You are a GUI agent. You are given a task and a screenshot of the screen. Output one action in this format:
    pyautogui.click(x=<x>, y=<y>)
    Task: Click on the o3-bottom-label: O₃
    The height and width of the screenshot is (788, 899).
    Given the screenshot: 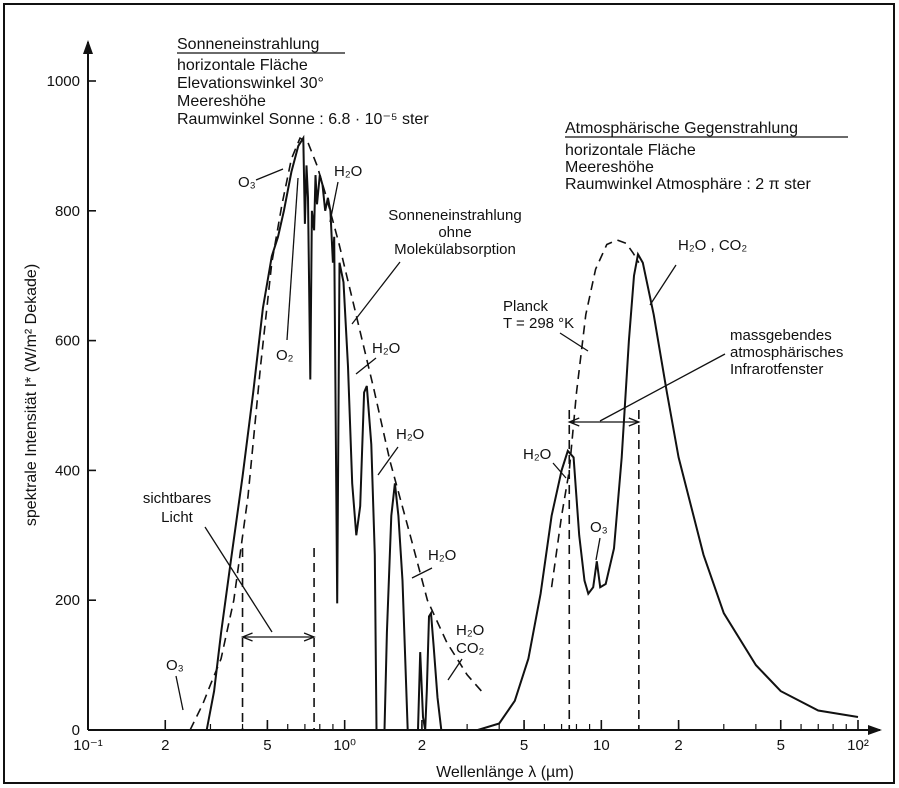 What is the action you would take?
    pyautogui.click(x=175, y=665)
    